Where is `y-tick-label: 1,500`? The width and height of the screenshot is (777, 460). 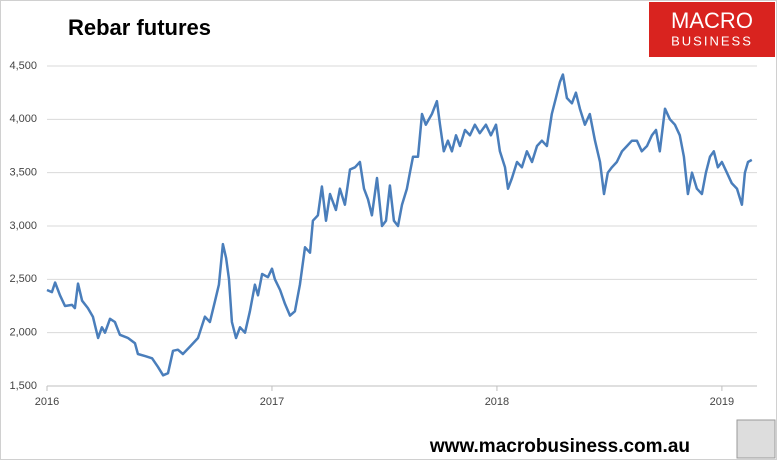 y-tick-label: 1,500 is located at coordinates (23, 386).